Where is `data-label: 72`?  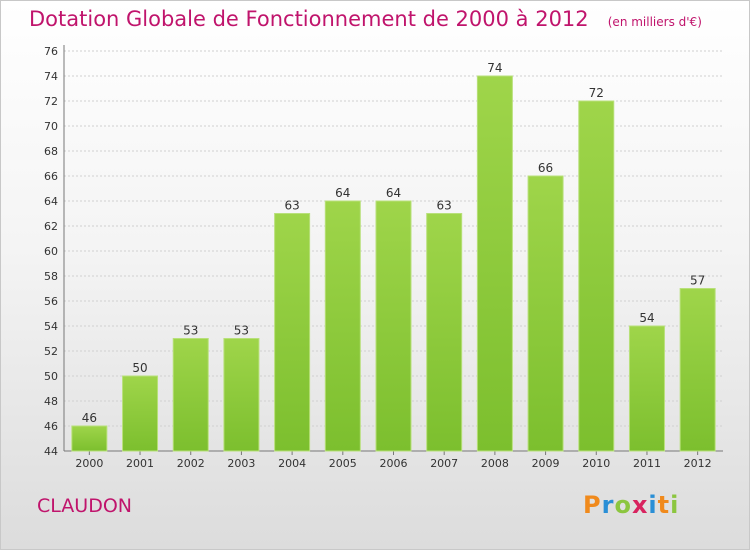 data-label: 72 is located at coordinates (596, 93).